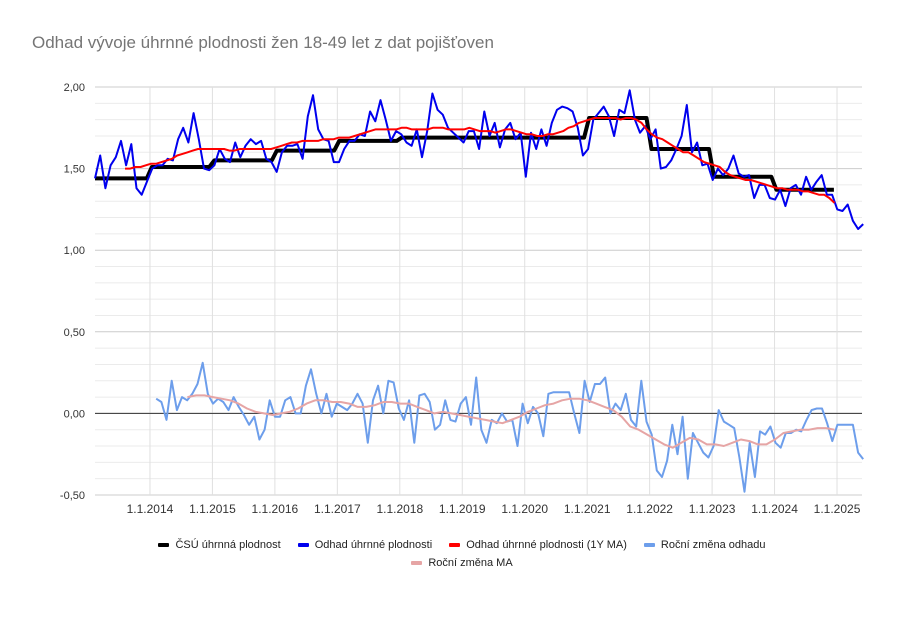 This screenshot has width=924, height=617. What do you see at coordinates (228, 545) in the screenshot?
I see `legend-label: ČSÚ úhrnná plodnost` at bounding box center [228, 545].